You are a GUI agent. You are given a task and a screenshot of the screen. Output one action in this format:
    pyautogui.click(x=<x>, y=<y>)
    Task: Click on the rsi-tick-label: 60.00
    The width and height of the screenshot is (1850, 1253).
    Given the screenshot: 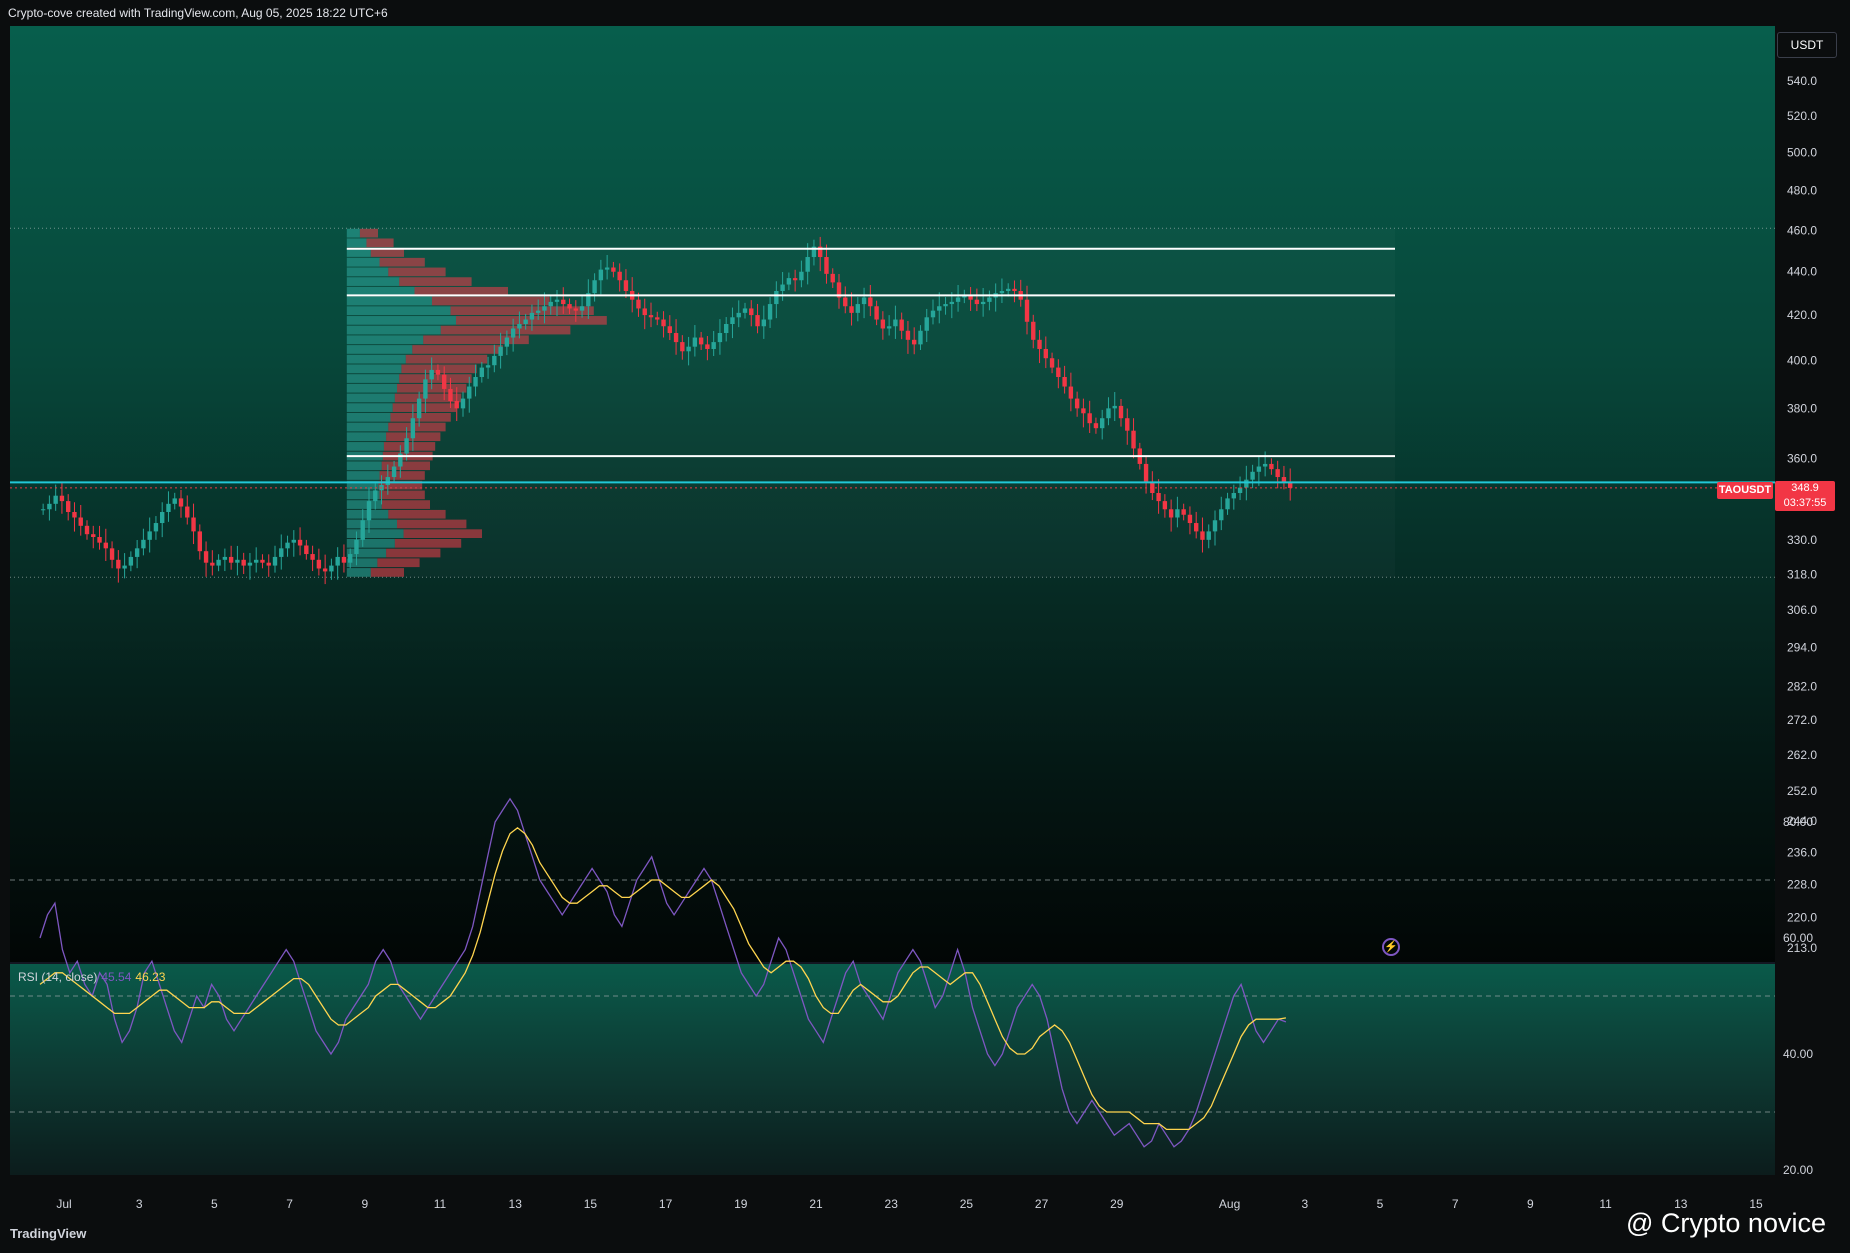 What is the action you would take?
    pyautogui.click(x=1798, y=938)
    